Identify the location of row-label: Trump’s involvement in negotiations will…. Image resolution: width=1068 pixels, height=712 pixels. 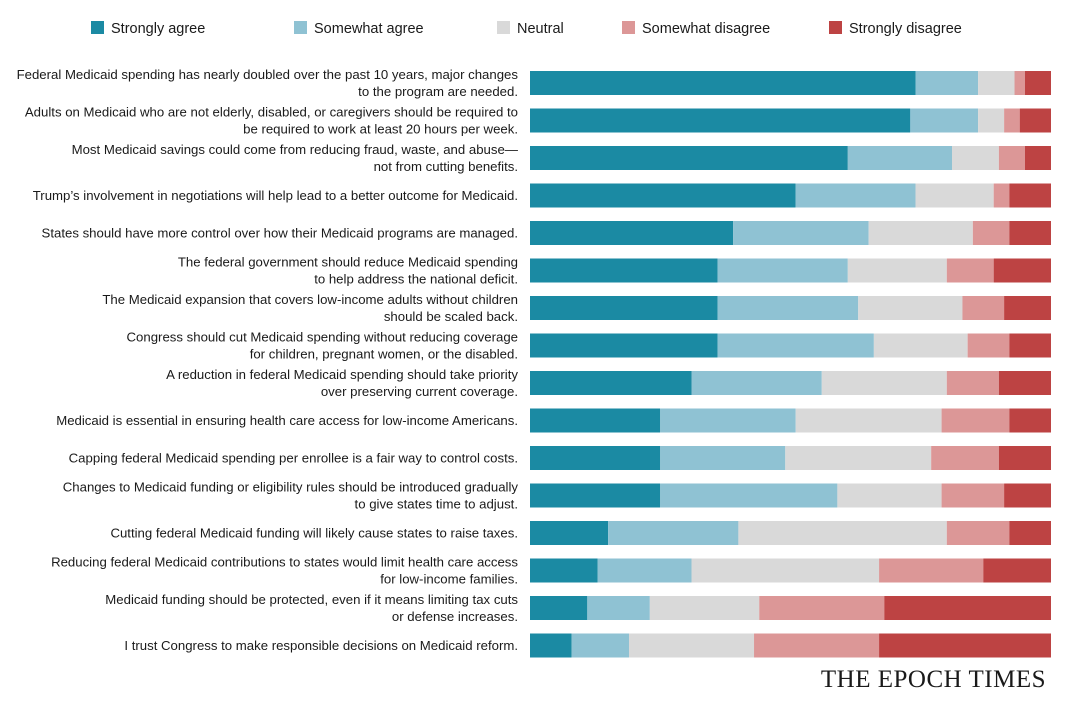
(275, 195).